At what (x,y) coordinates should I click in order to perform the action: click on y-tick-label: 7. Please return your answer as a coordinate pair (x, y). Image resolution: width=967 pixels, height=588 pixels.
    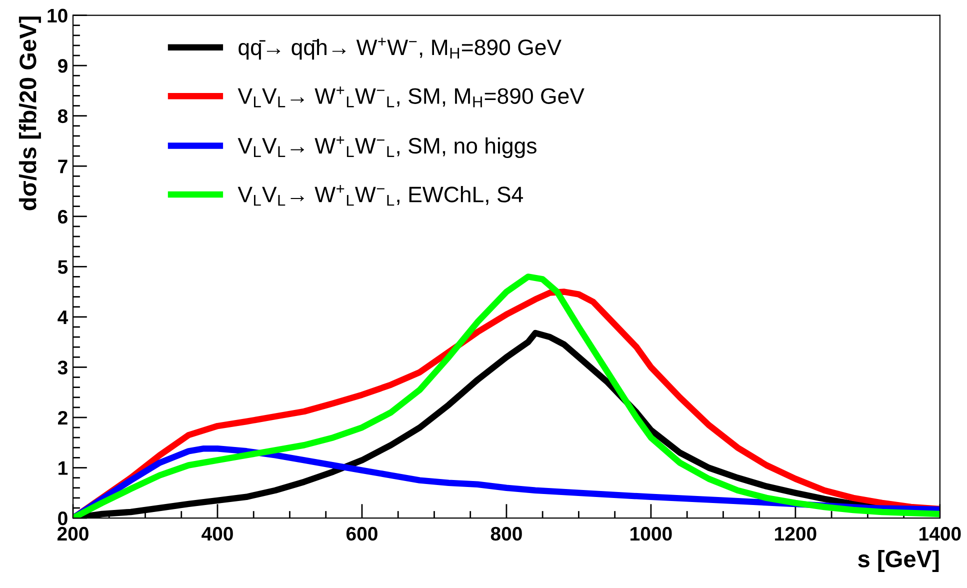
    Looking at the image, I should click on (63, 167).